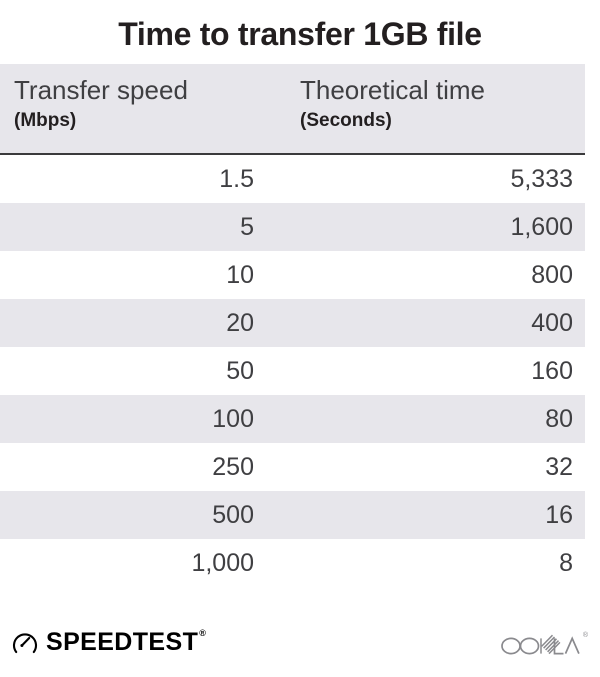 The height and width of the screenshot is (677, 600). I want to click on column-header-theoretical-time-name: Theoretical time, so click(392, 90).